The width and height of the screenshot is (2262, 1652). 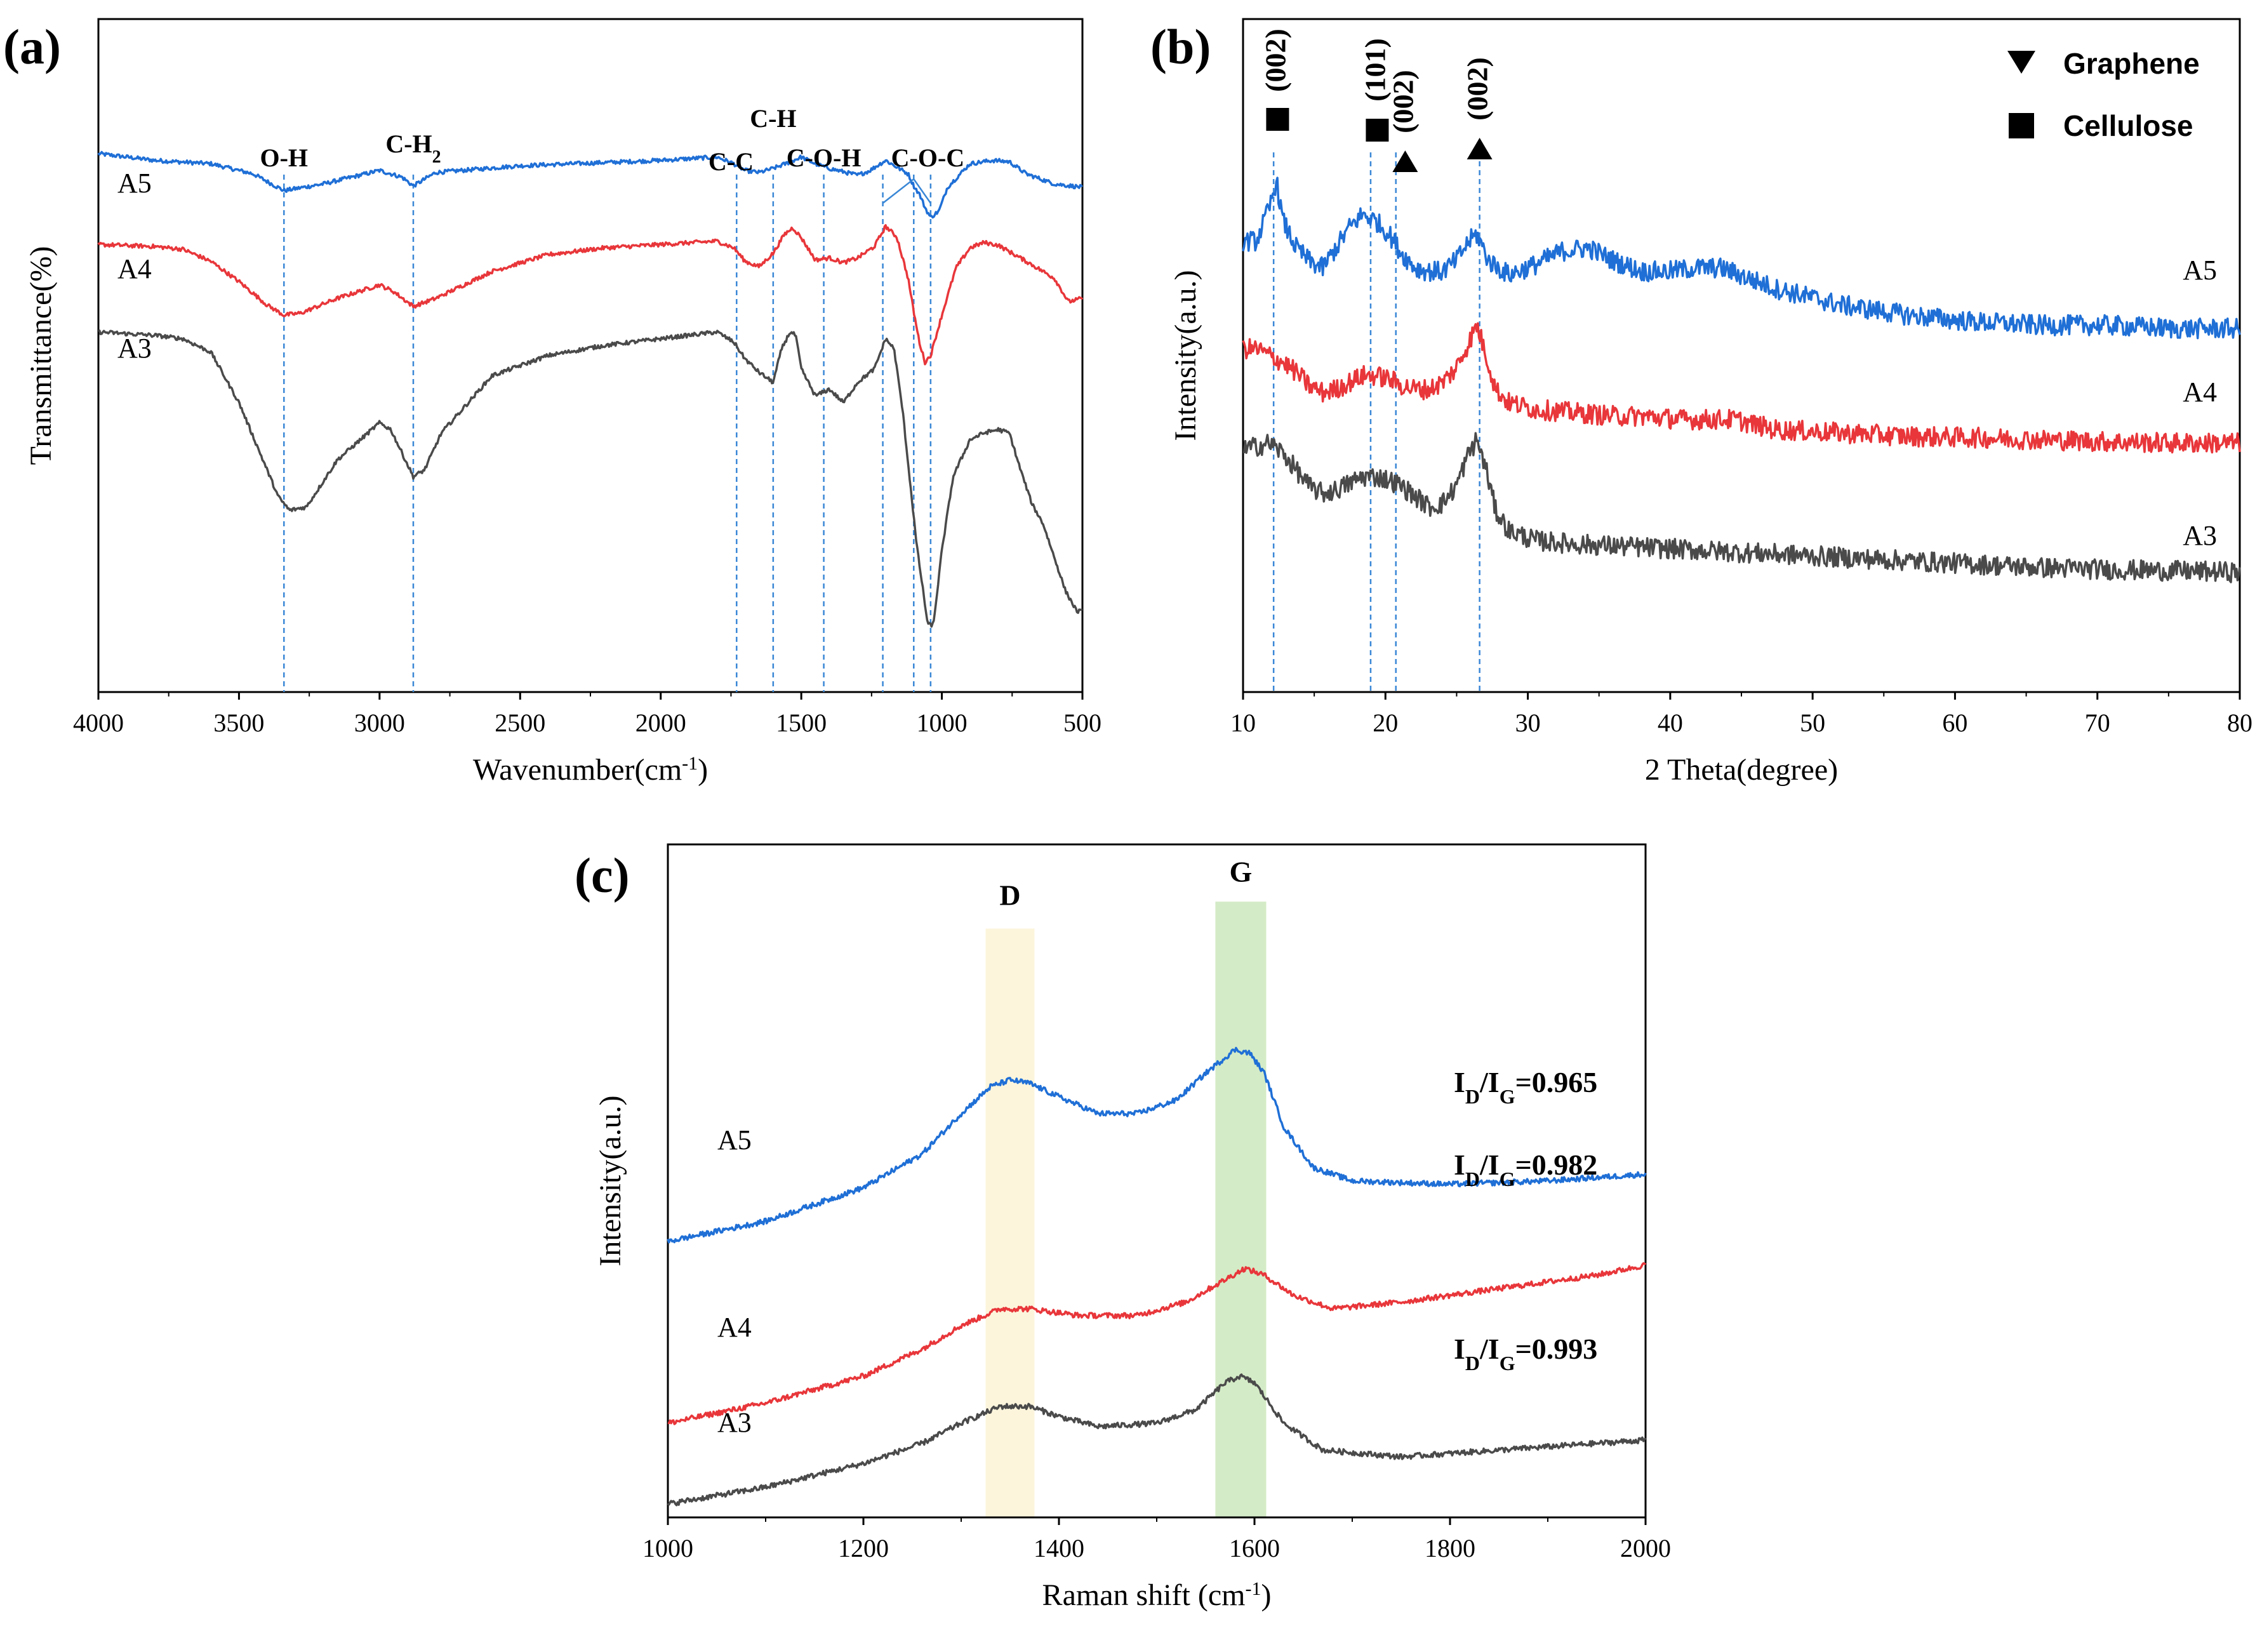 What do you see at coordinates (1525, 1169) in the screenshot?
I see `id-ig-ratio-a4: ID/IG=0.982` at bounding box center [1525, 1169].